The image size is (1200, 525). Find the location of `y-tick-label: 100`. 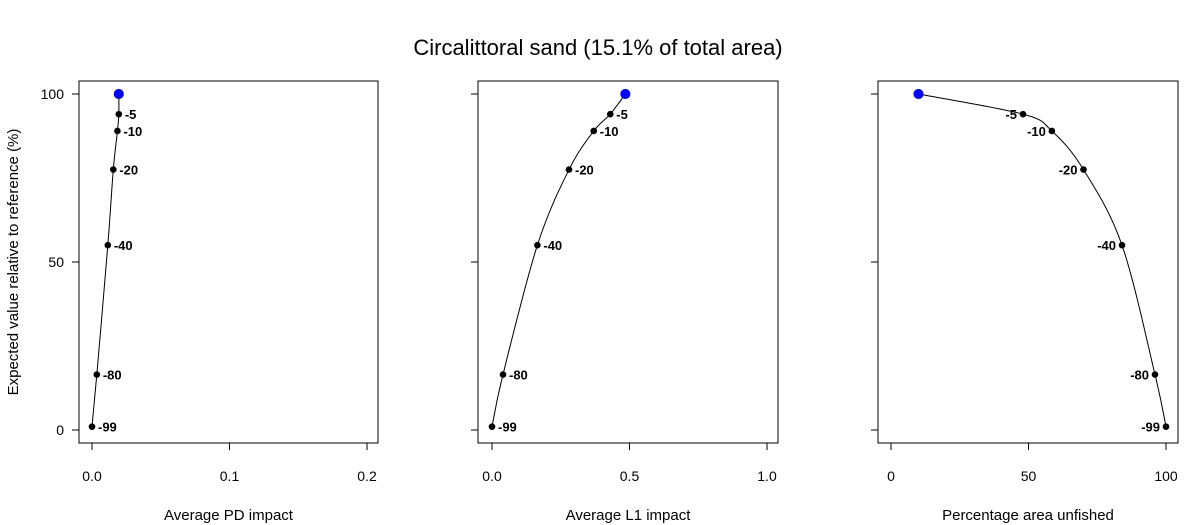

y-tick-label: 100 is located at coordinates (53, 94).